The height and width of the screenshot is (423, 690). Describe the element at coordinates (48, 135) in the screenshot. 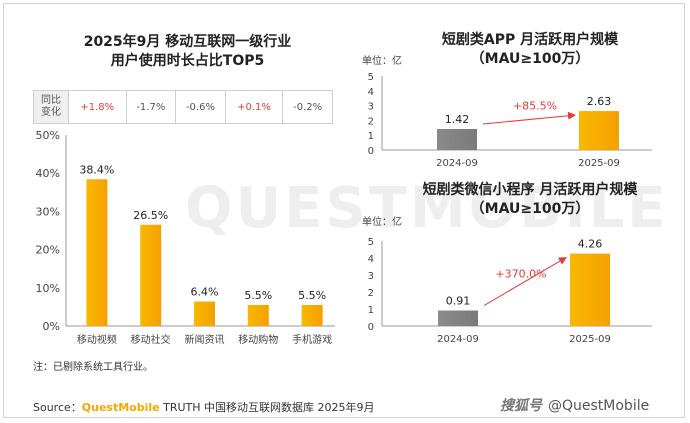

I see `left-y-tick-label: 50%` at that location.